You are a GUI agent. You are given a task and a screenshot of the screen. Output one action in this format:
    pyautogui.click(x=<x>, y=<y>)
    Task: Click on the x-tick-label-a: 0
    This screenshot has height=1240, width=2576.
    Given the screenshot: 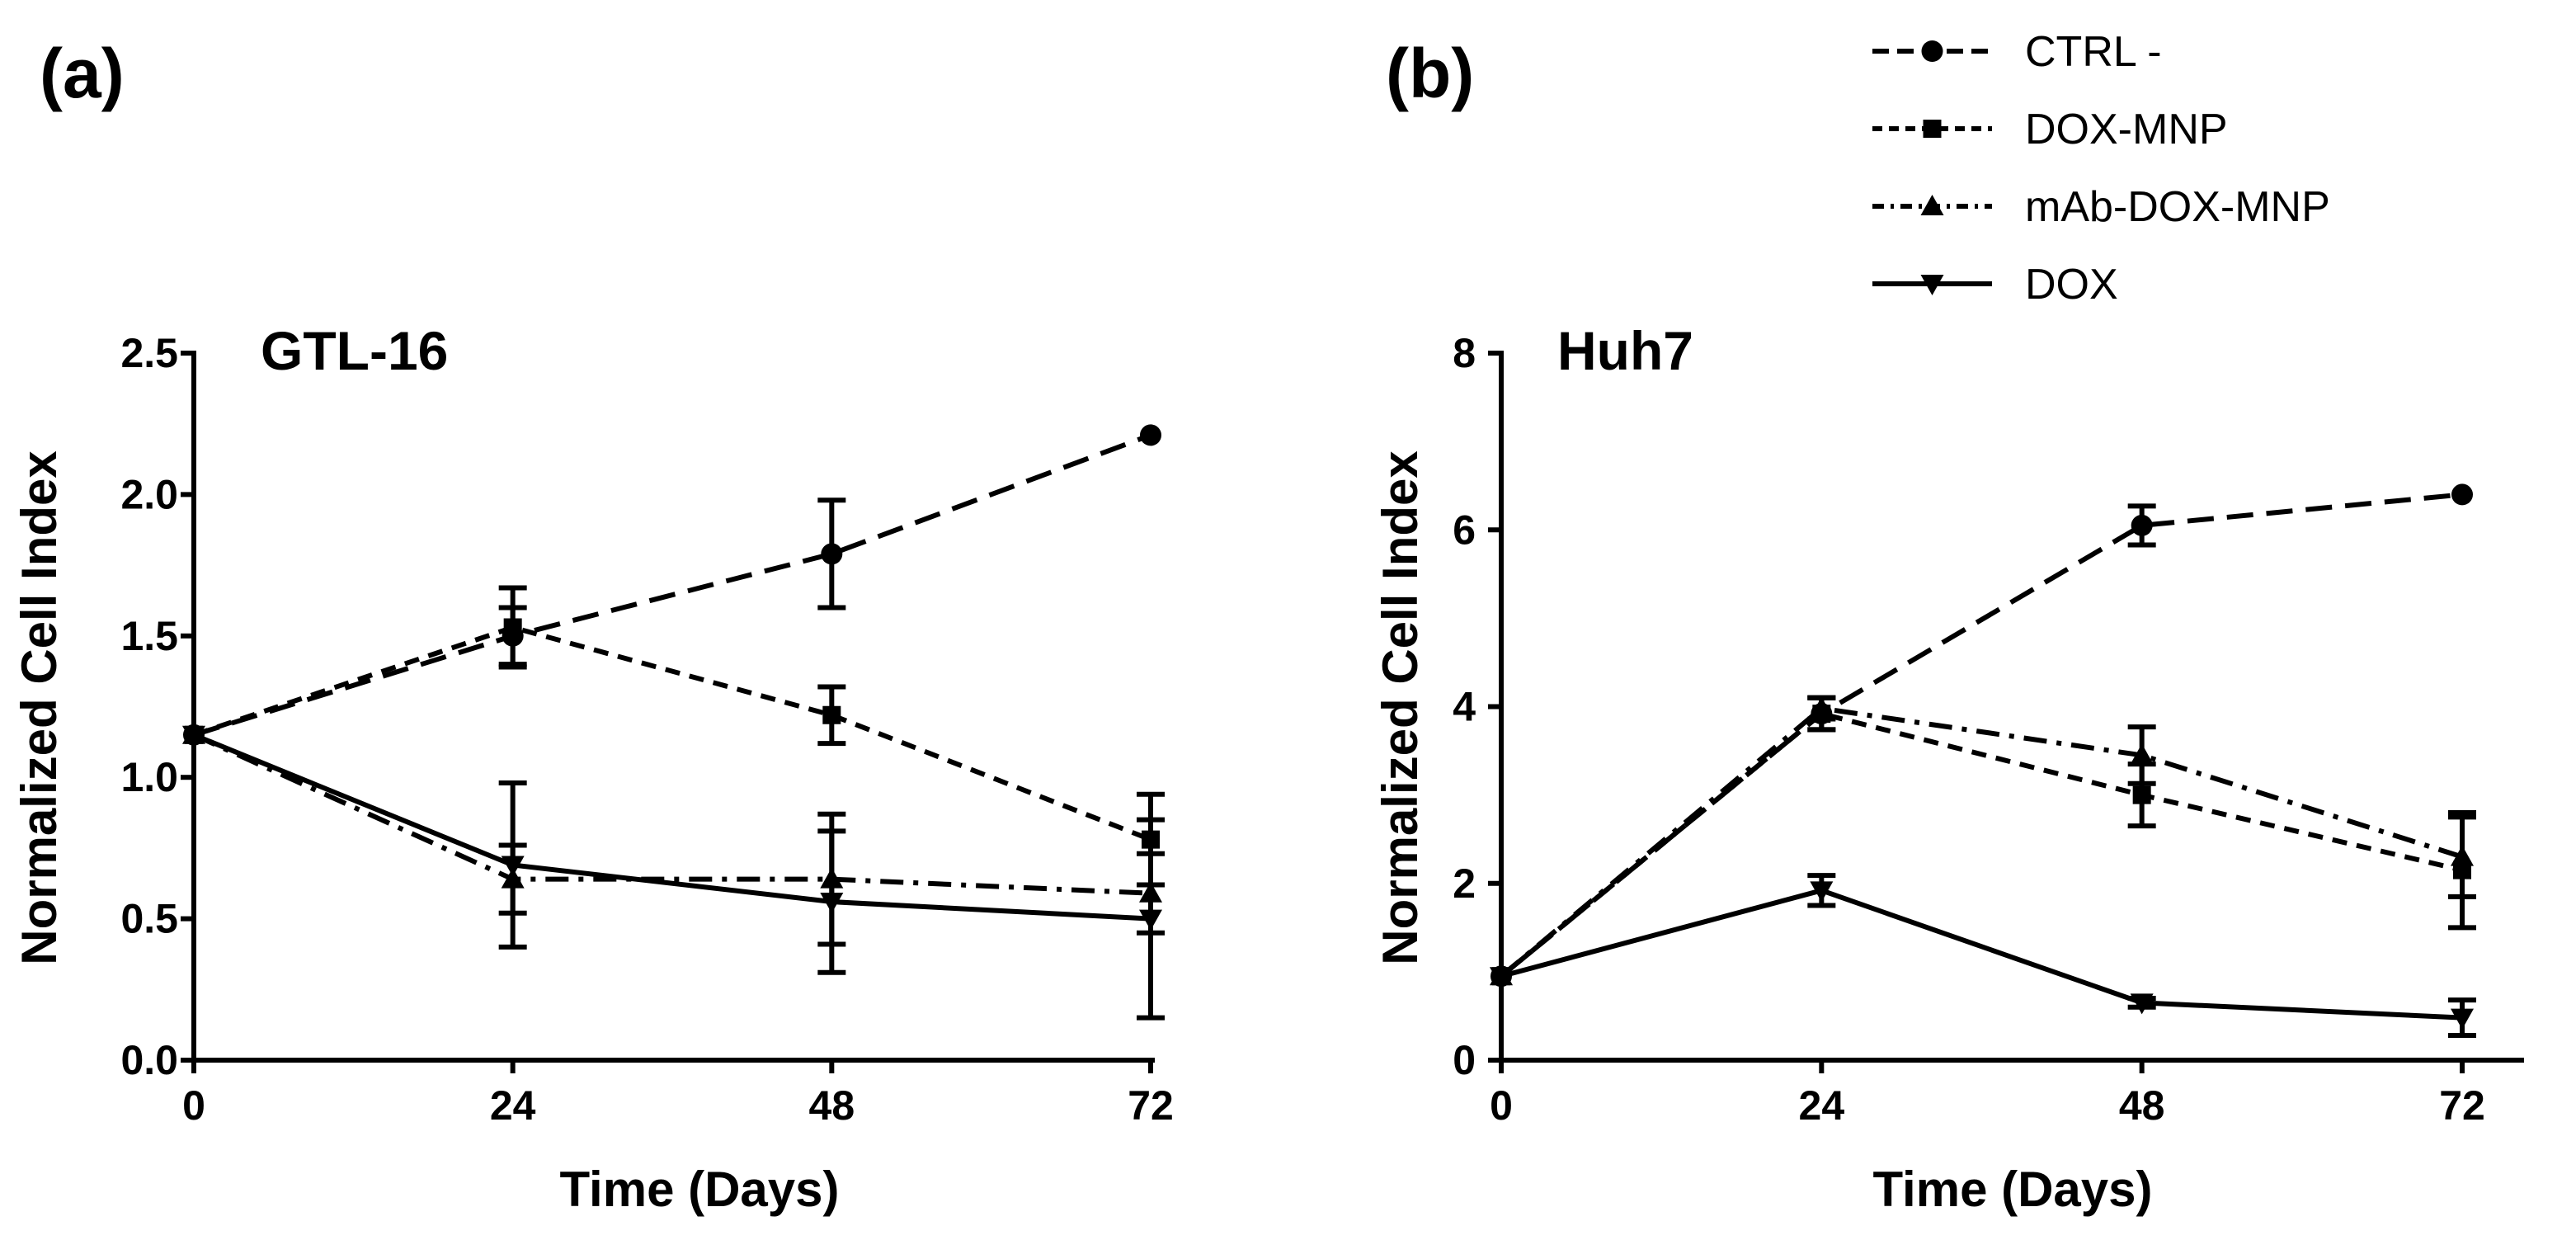 What is the action you would take?
    pyautogui.click(x=193, y=1105)
    